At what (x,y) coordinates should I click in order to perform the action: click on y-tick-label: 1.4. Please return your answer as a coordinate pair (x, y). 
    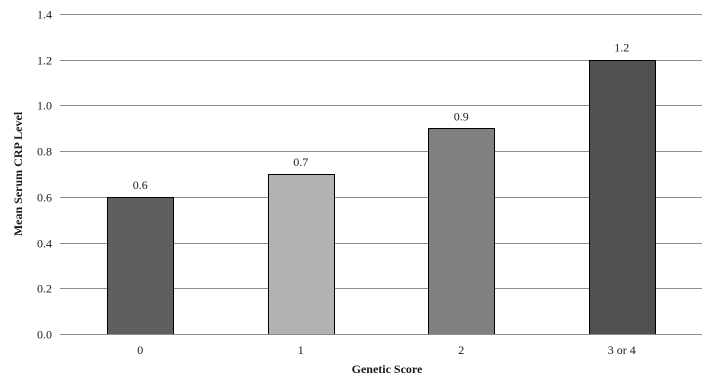
    Looking at the image, I should click on (44, 15).